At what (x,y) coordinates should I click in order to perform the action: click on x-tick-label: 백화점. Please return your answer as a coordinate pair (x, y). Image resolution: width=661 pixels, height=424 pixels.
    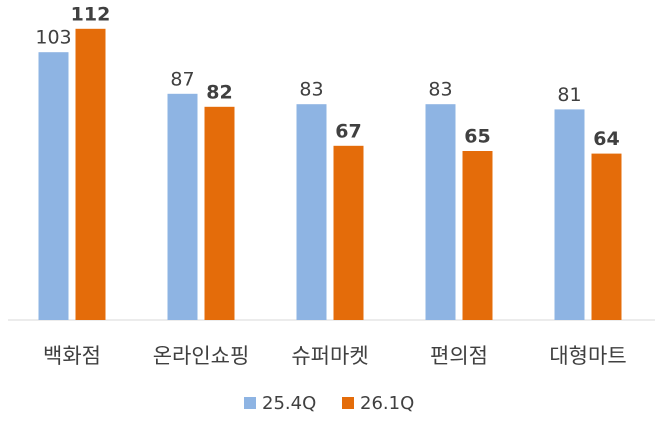
    Looking at the image, I should click on (72, 356).